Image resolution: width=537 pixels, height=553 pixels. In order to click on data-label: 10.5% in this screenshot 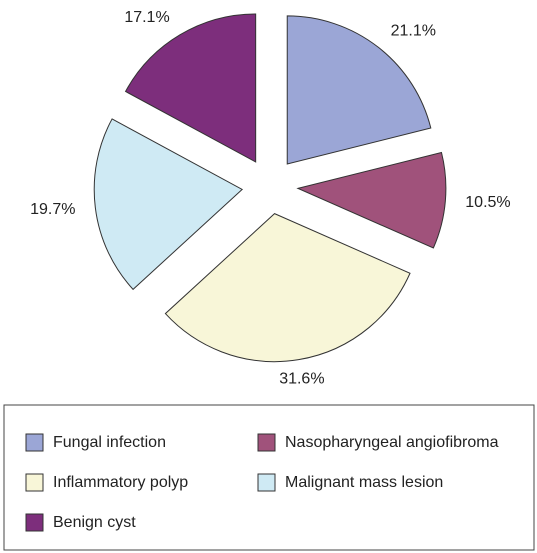, I will do `click(487, 202)`.